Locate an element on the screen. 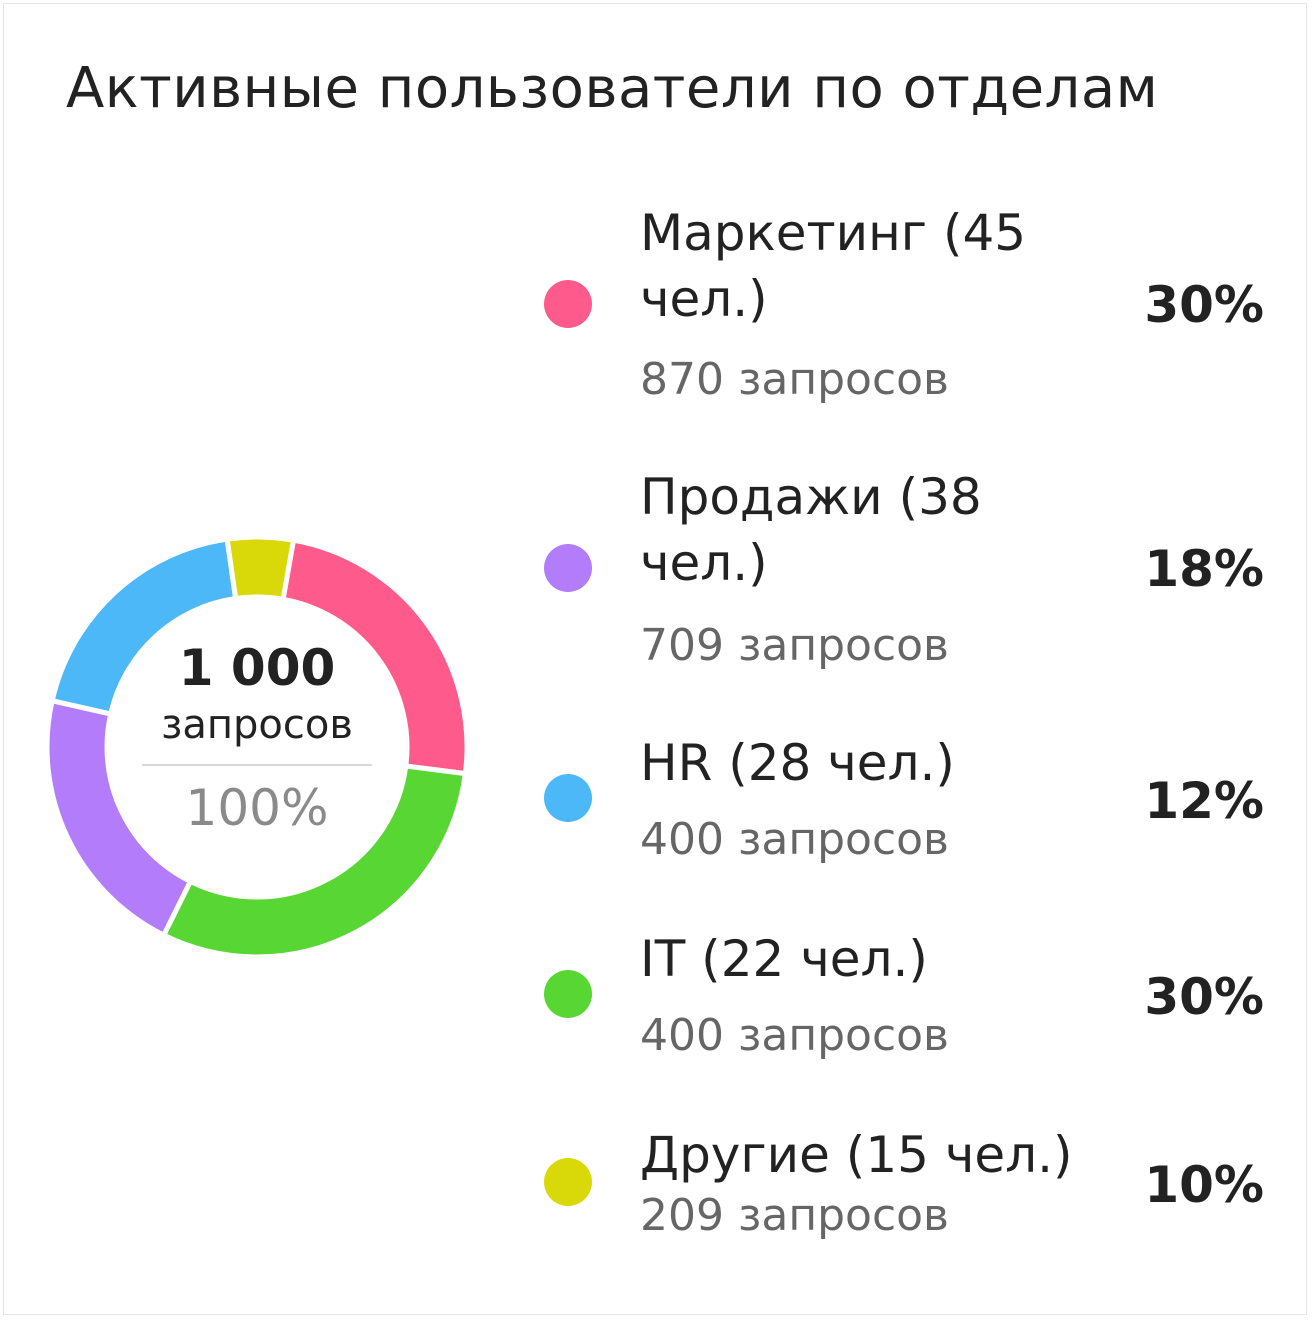 This screenshot has height=1320, width=1312. legend-requests-it: 400 запросов is located at coordinates (794, 1035).